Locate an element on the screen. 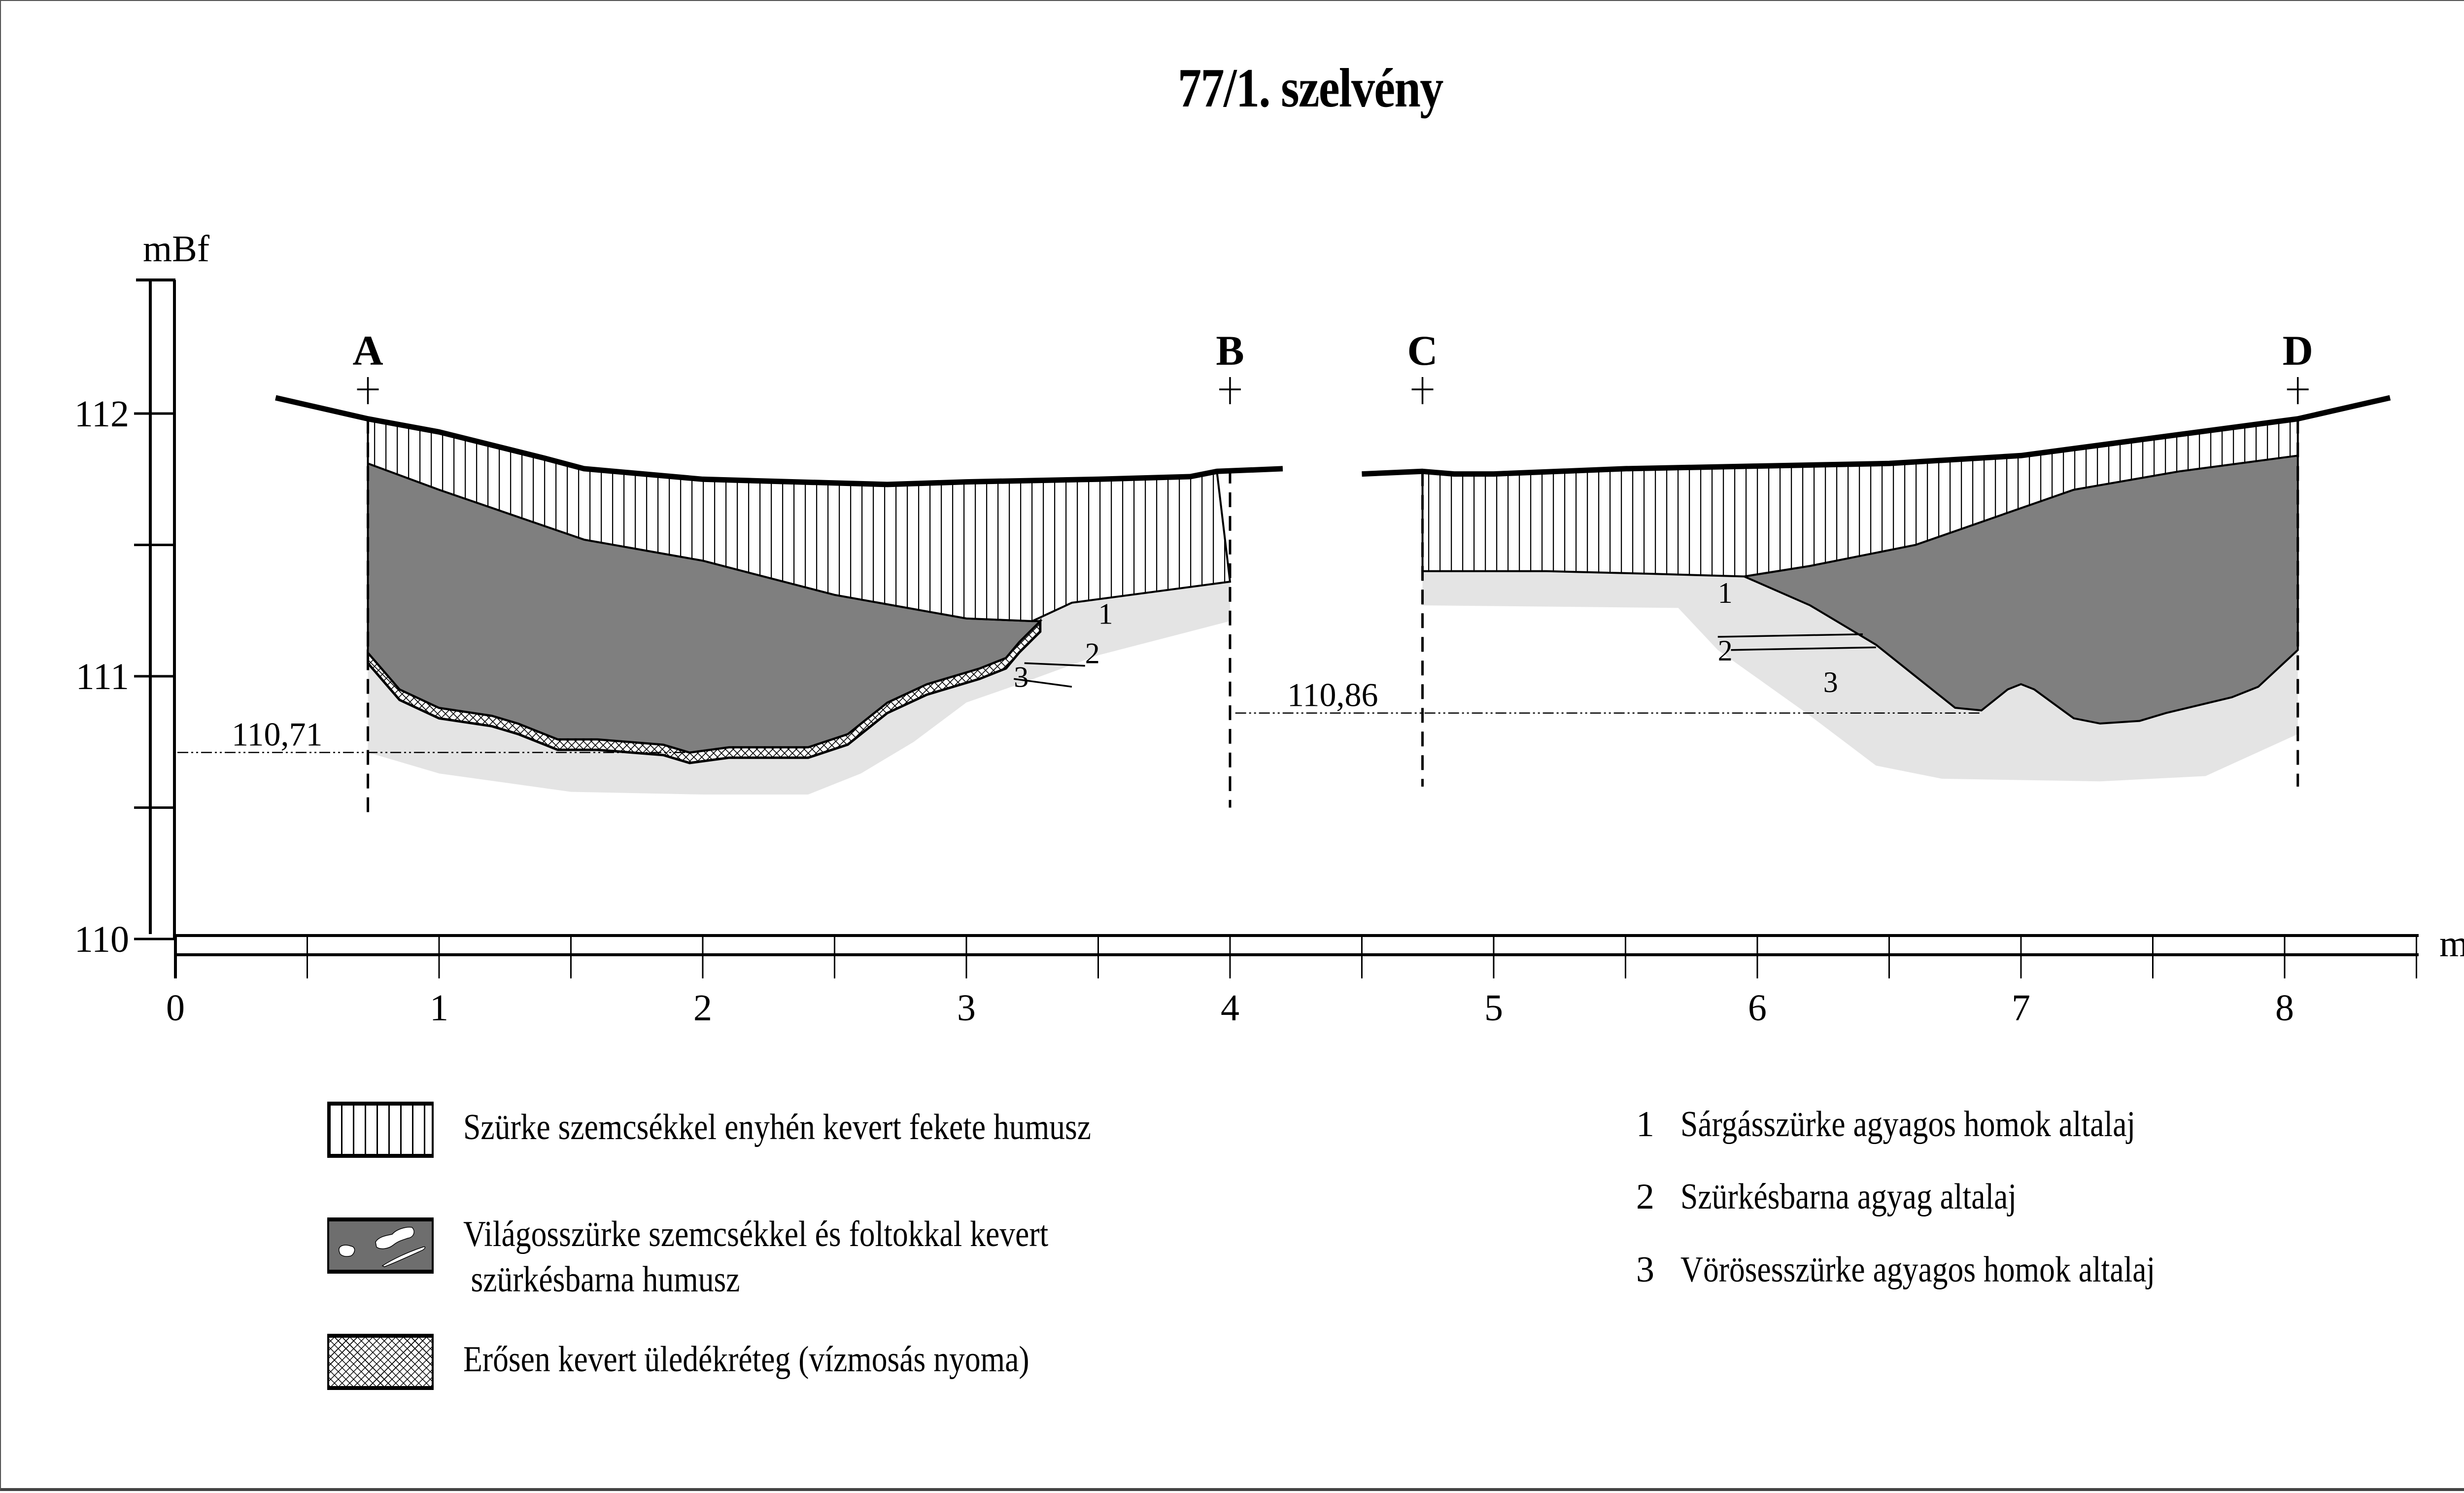 The width and height of the screenshot is (2464, 1493). vertical-hatch-swatch is located at coordinates (380, 1130).